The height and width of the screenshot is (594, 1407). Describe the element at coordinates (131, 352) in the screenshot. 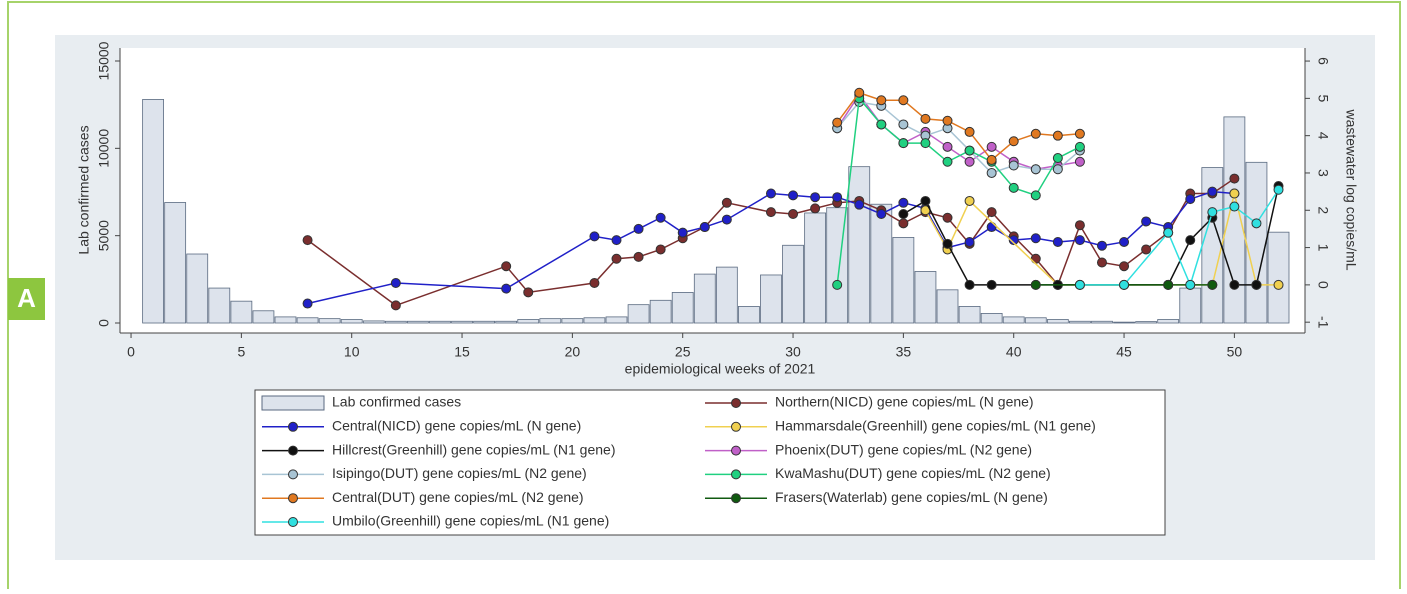

I see `x-tick-label: 0` at that location.